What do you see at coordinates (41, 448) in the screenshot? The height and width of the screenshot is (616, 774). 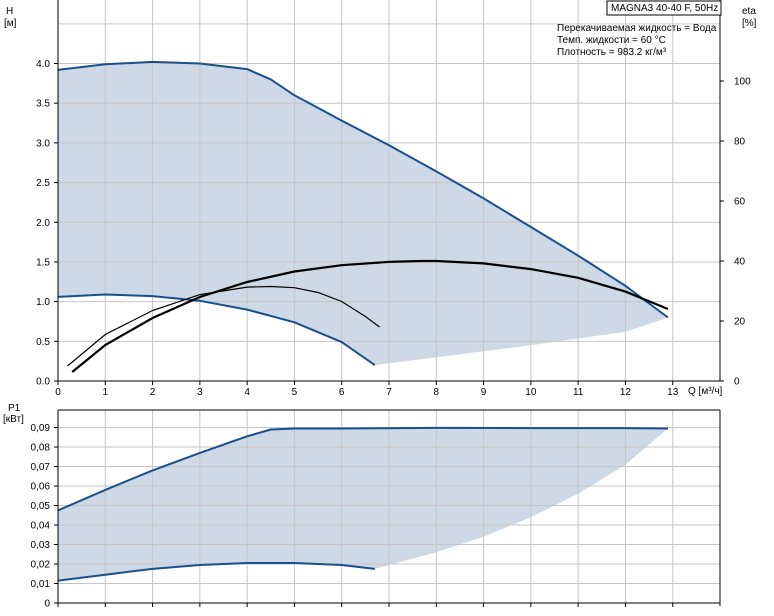 I see `power-tick-label: 0,08` at bounding box center [41, 448].